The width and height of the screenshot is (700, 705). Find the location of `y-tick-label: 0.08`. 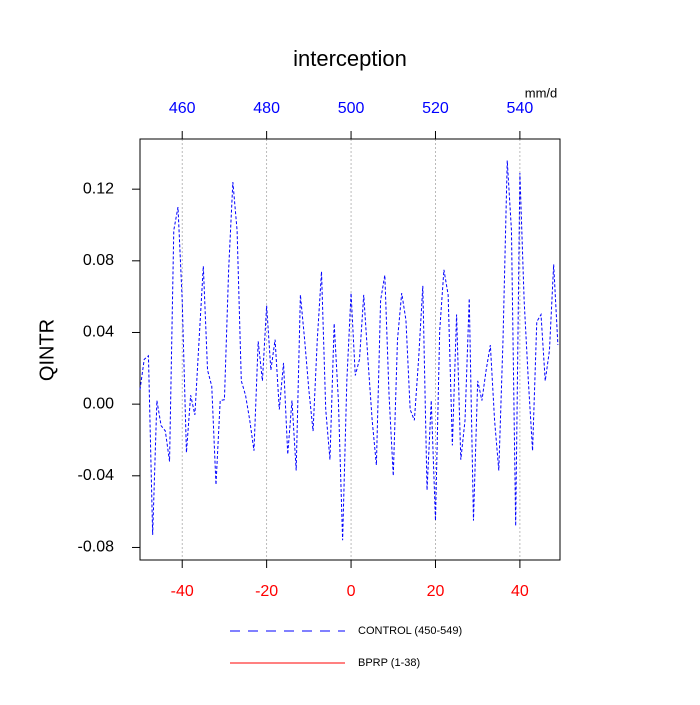

y-tick-label: 0.08 is located at coordinates (98, 260).